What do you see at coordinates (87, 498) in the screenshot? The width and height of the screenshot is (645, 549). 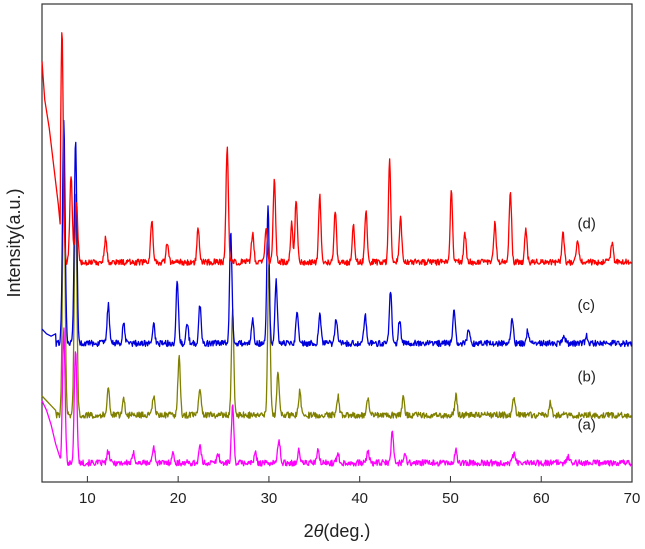 I see `x-tick-label: 10` at bounding box center [87, 498].